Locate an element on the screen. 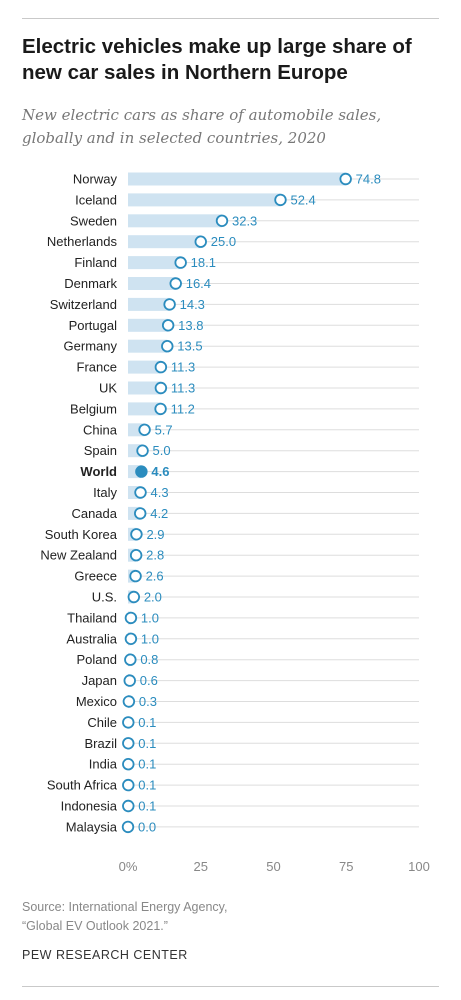 This screenshot has width=461, height=1000. category-label: Netherlands is located at coordinates (82, 241).